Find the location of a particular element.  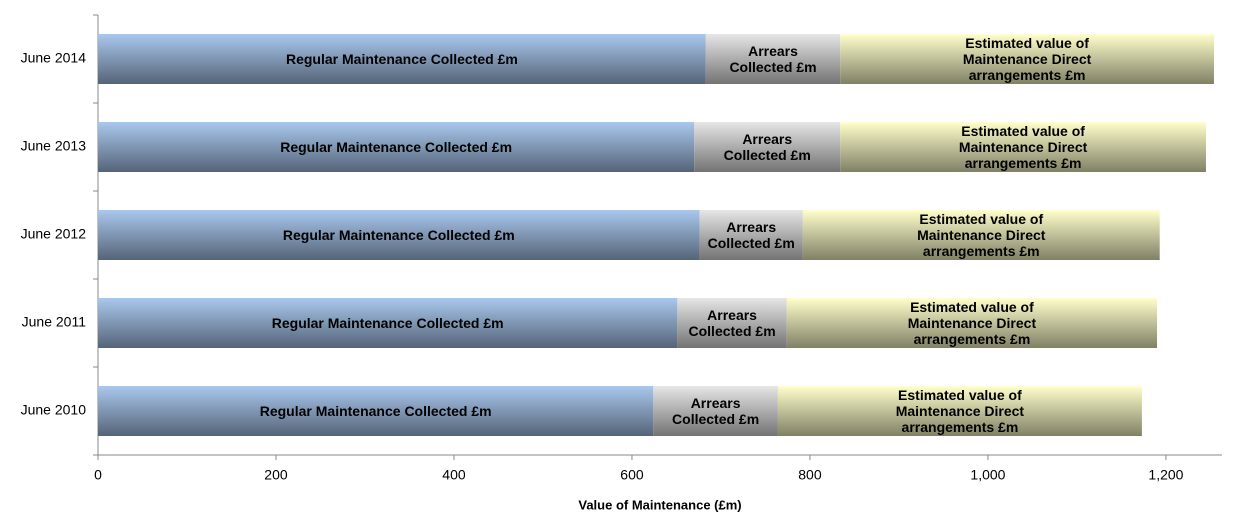

y-tick-label: June 2013 is located at coordinates (54, 146).